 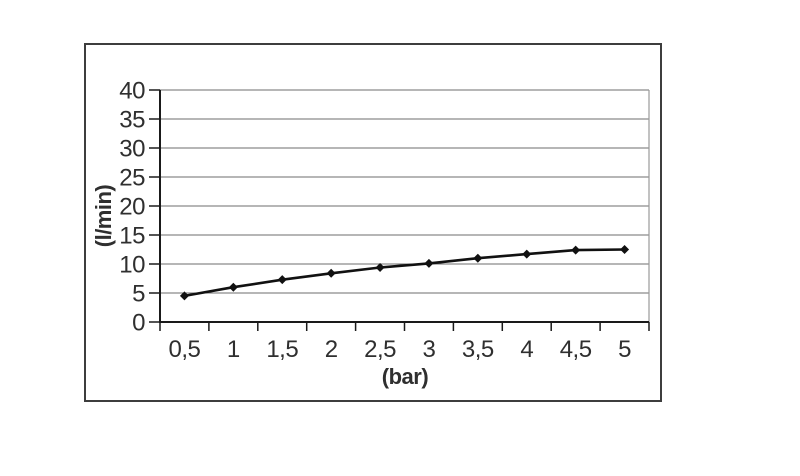 What do you see at coordinates (132, 91) in the screenshot?
I see `y-tick-label: 40` at bounding box center [132, 91].